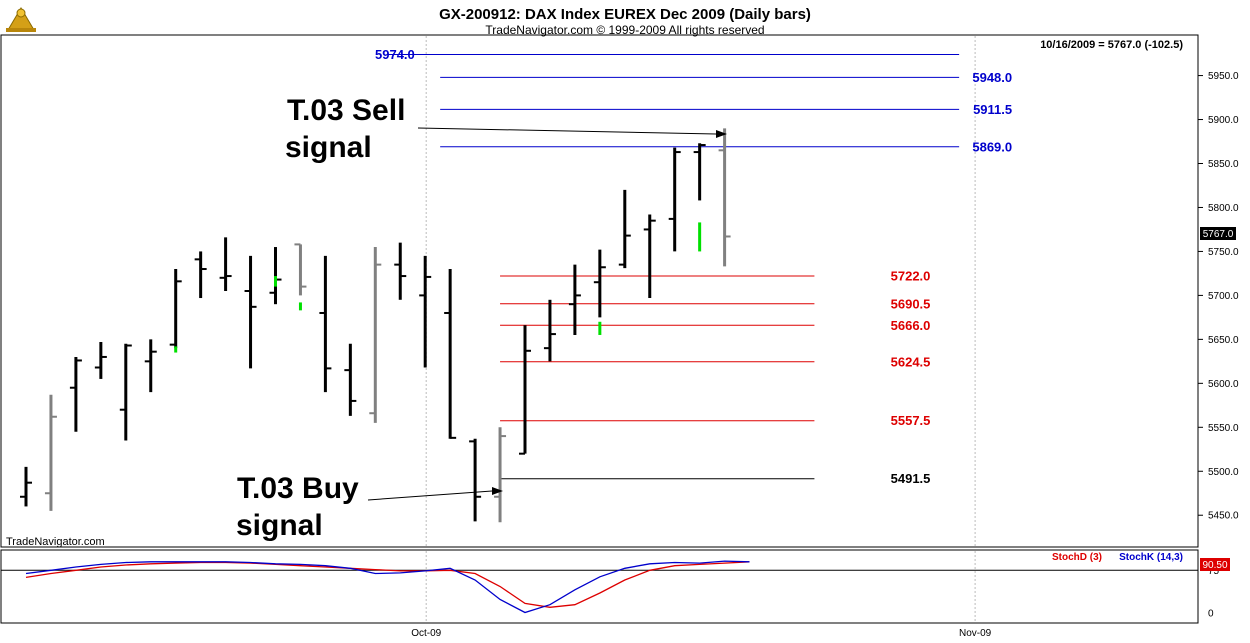 The width and height of the screenshot is (1250, 643). What do you see at coordinates (1077, 557) in the screenshot?
I see `stoch-d-legend: StochD (3)` at bounding box center [1077, 557].